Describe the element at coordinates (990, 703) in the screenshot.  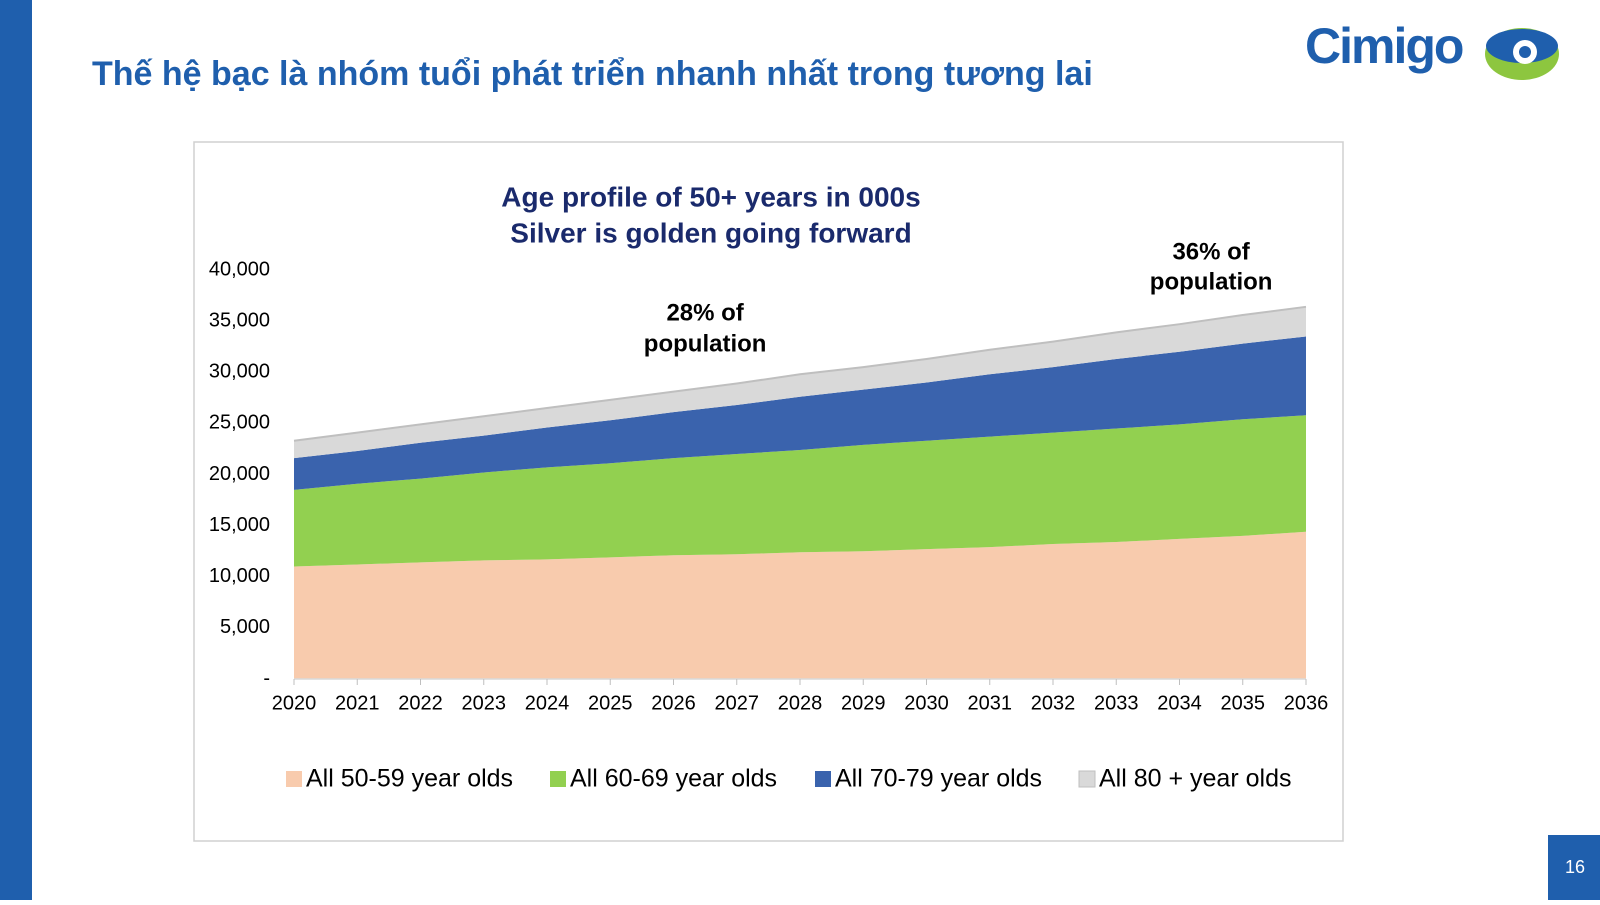
I see `x-tick-label: 2031` at that location.